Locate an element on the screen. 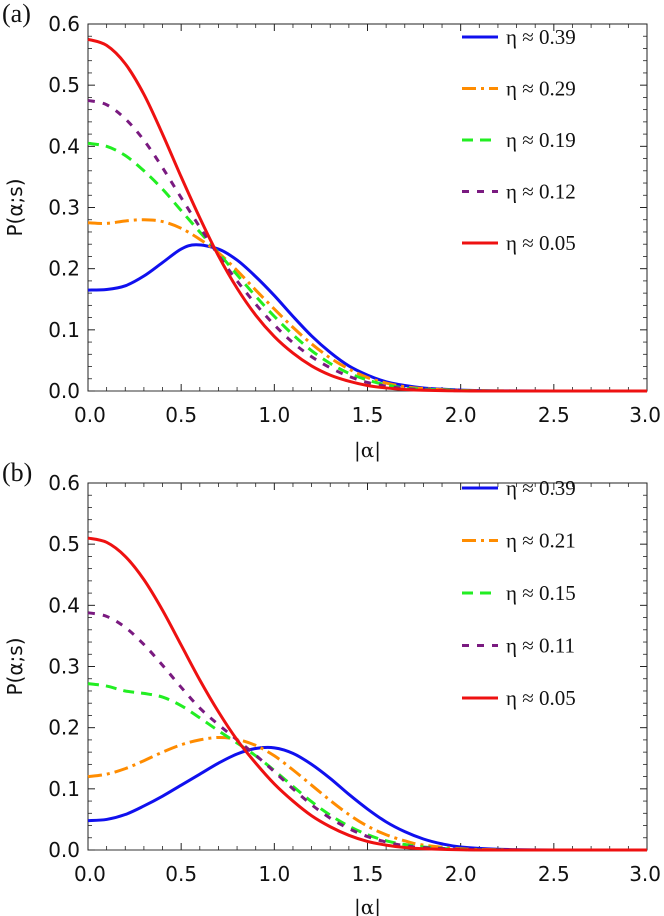 The height and width of the screenshot is (916, 664). legend-label-2: η ≈ 0.21 is located at coordinates (541, 541).